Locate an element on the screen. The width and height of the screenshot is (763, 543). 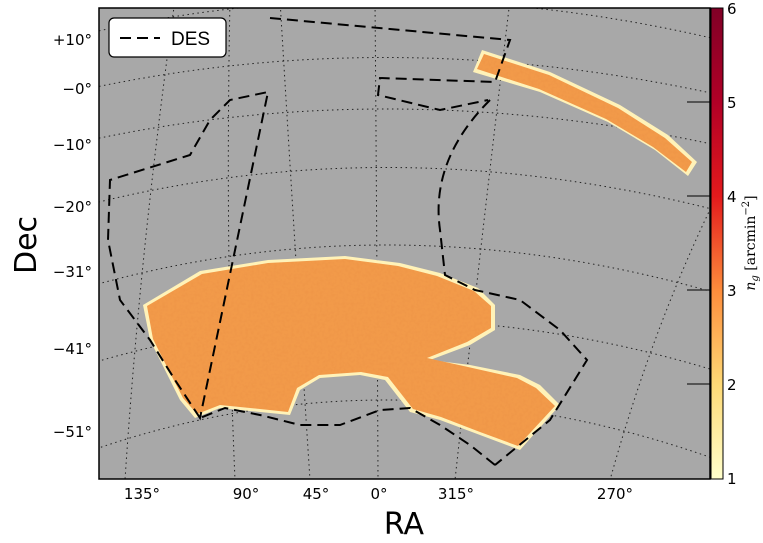
colorbar-label-subscript: g is located at coordinates (755, 278).